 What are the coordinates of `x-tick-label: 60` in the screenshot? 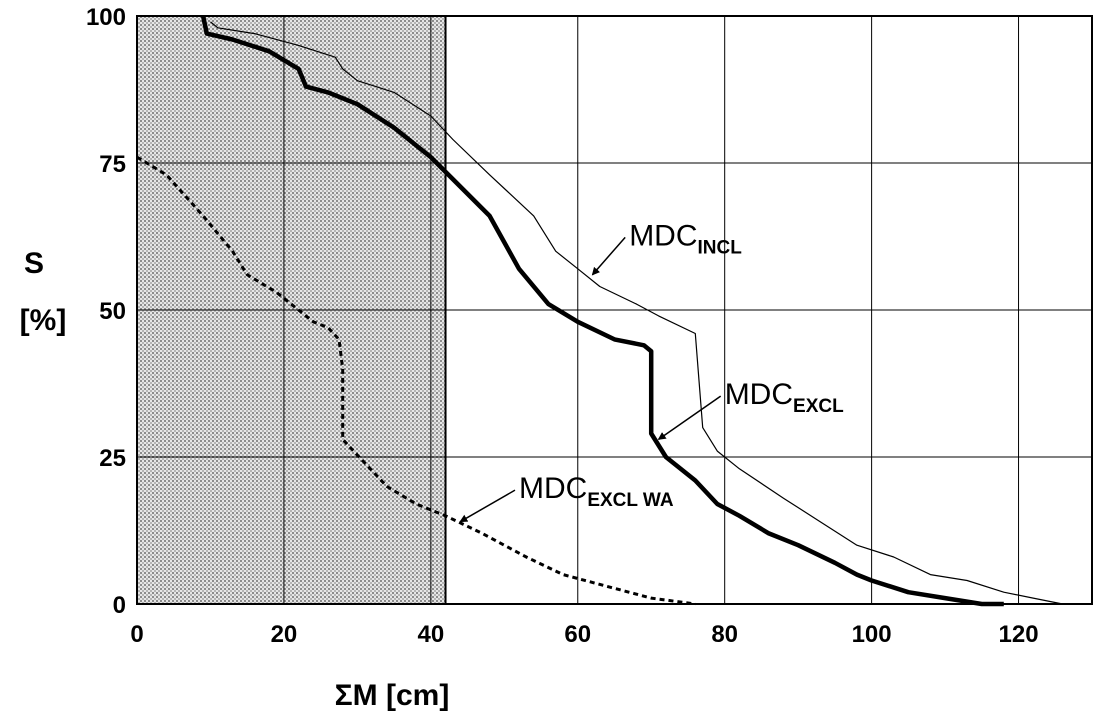 It's located at (577, 634).